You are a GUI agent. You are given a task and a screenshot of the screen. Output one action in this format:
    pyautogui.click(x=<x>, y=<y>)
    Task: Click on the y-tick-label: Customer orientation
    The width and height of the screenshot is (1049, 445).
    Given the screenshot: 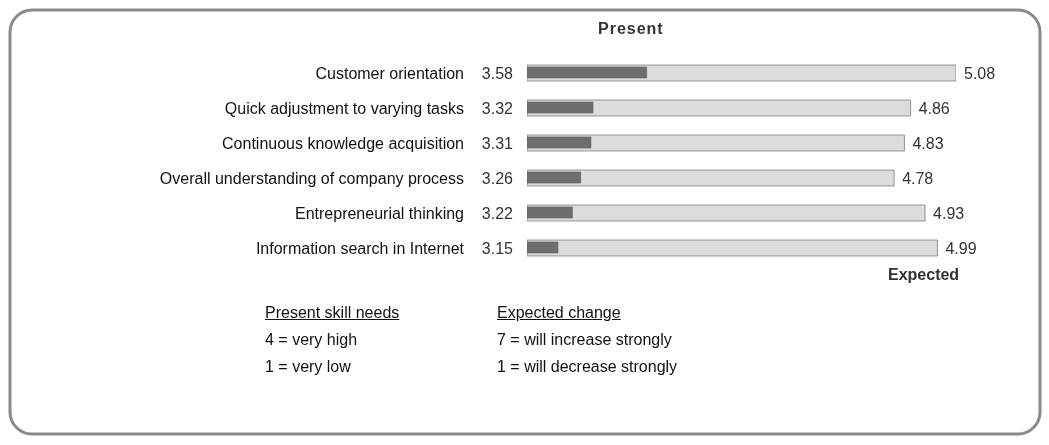 What is the action you would take?
    pyautogui.click(x=389, y=73)
    